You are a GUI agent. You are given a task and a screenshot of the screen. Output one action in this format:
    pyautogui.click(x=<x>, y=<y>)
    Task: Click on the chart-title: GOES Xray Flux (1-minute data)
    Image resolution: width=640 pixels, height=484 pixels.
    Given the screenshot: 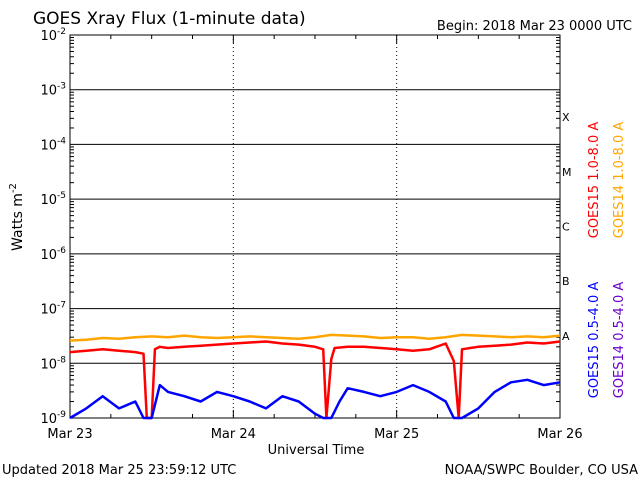 What is the action you would take?
    pyautogui.click(x=169, y=19)
    